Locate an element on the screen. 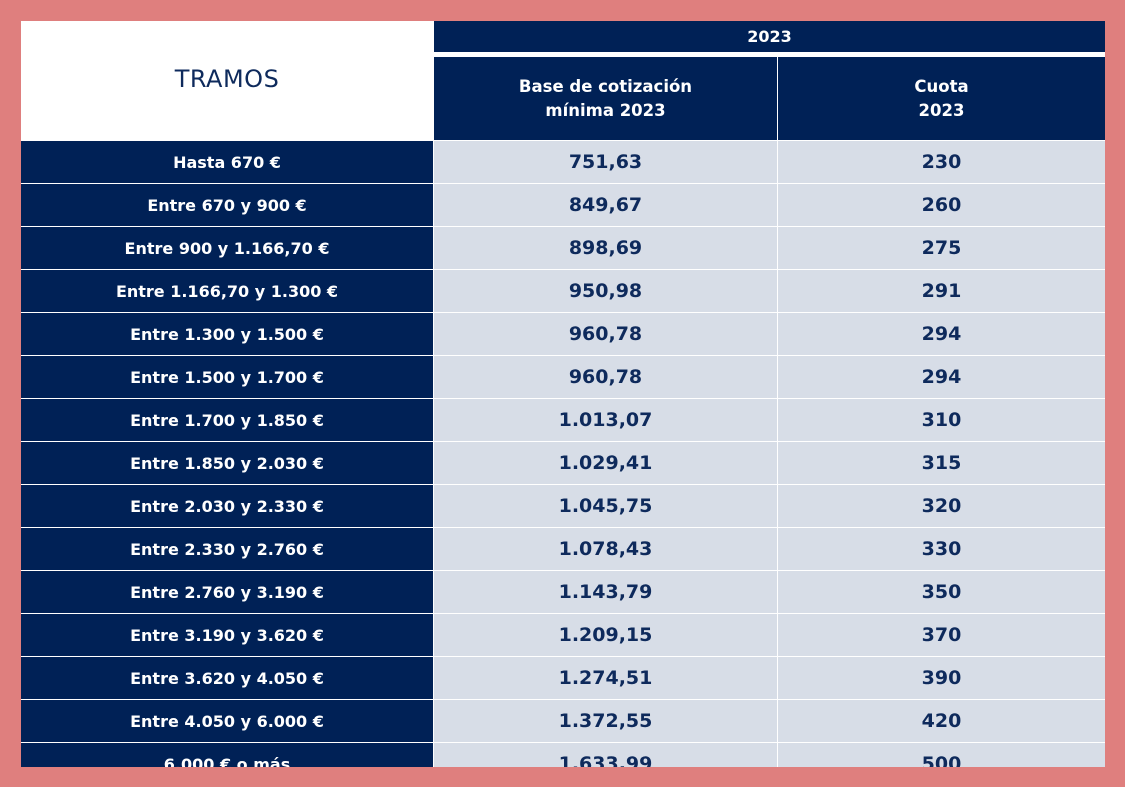 The width and height of the screenshot is (1125, 787). table-row: Entre 3.190 y 3.620 € 1.209,15 370 is located at coordinates (563, 635).